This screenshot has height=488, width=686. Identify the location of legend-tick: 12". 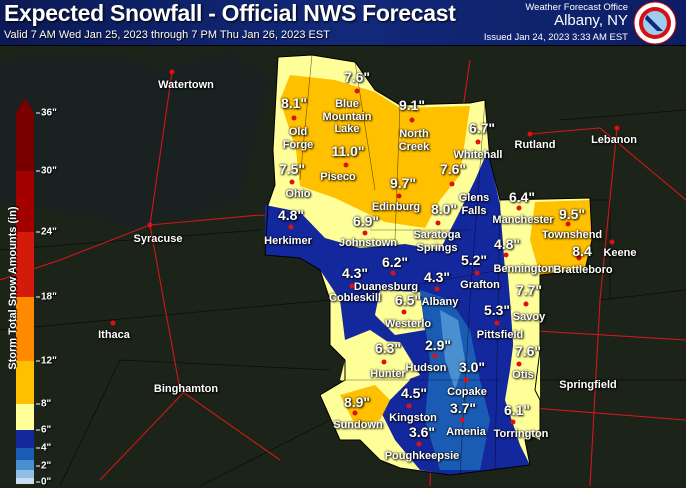
(46, 361).